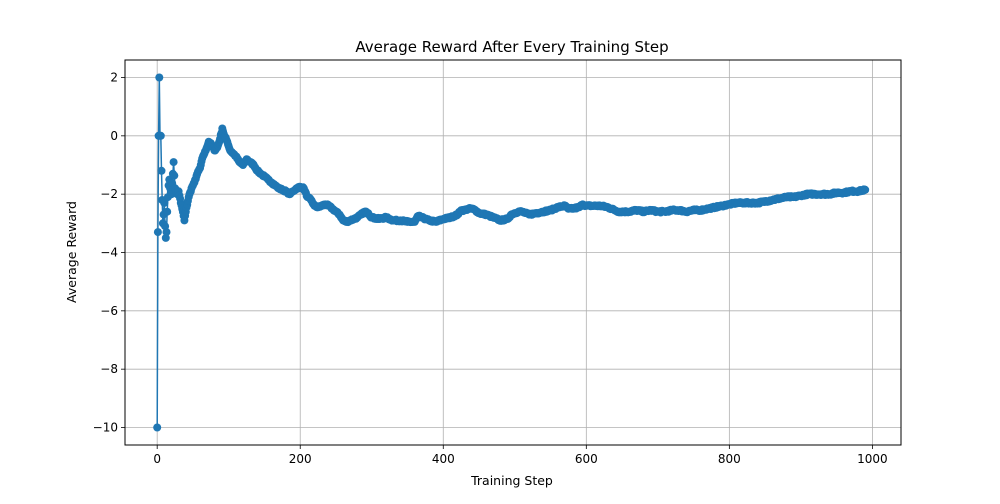 The width and height of the screenshot is (1000, 504). Describe the element at coordinates (511, 47) in the screenshot. I see `chart-title: Average Reward After Every Training Step` at that location.